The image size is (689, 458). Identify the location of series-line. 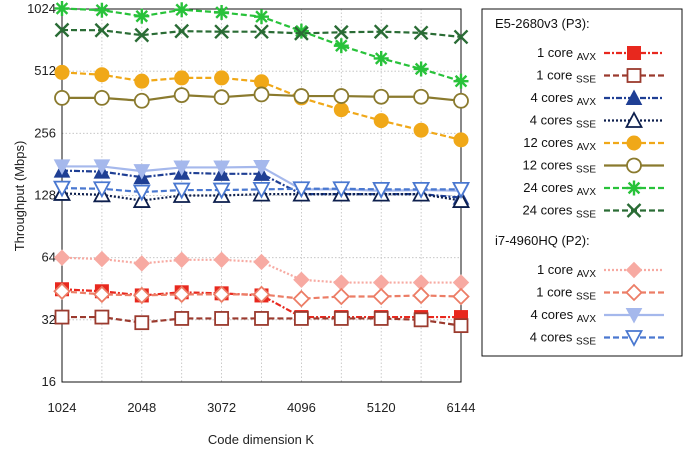
(261, 270).